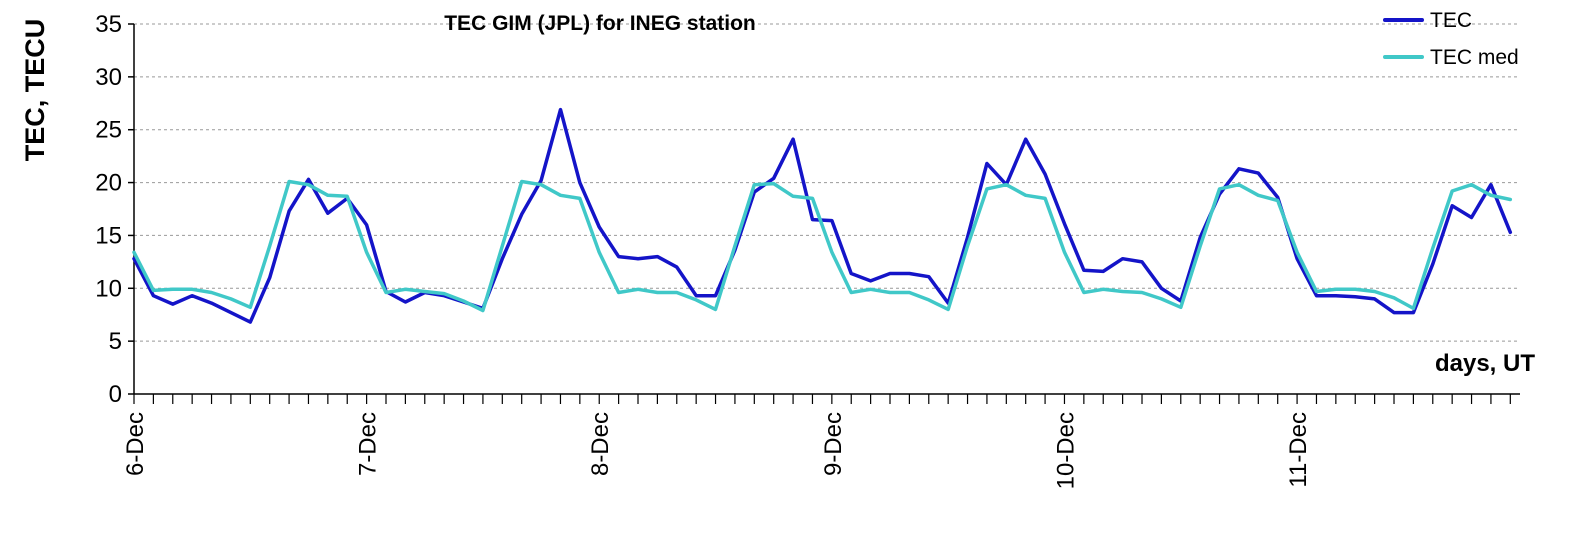 This screenshot has height=542, width=1596. I want to click on y-tick-label: 30, so click(108, 77).